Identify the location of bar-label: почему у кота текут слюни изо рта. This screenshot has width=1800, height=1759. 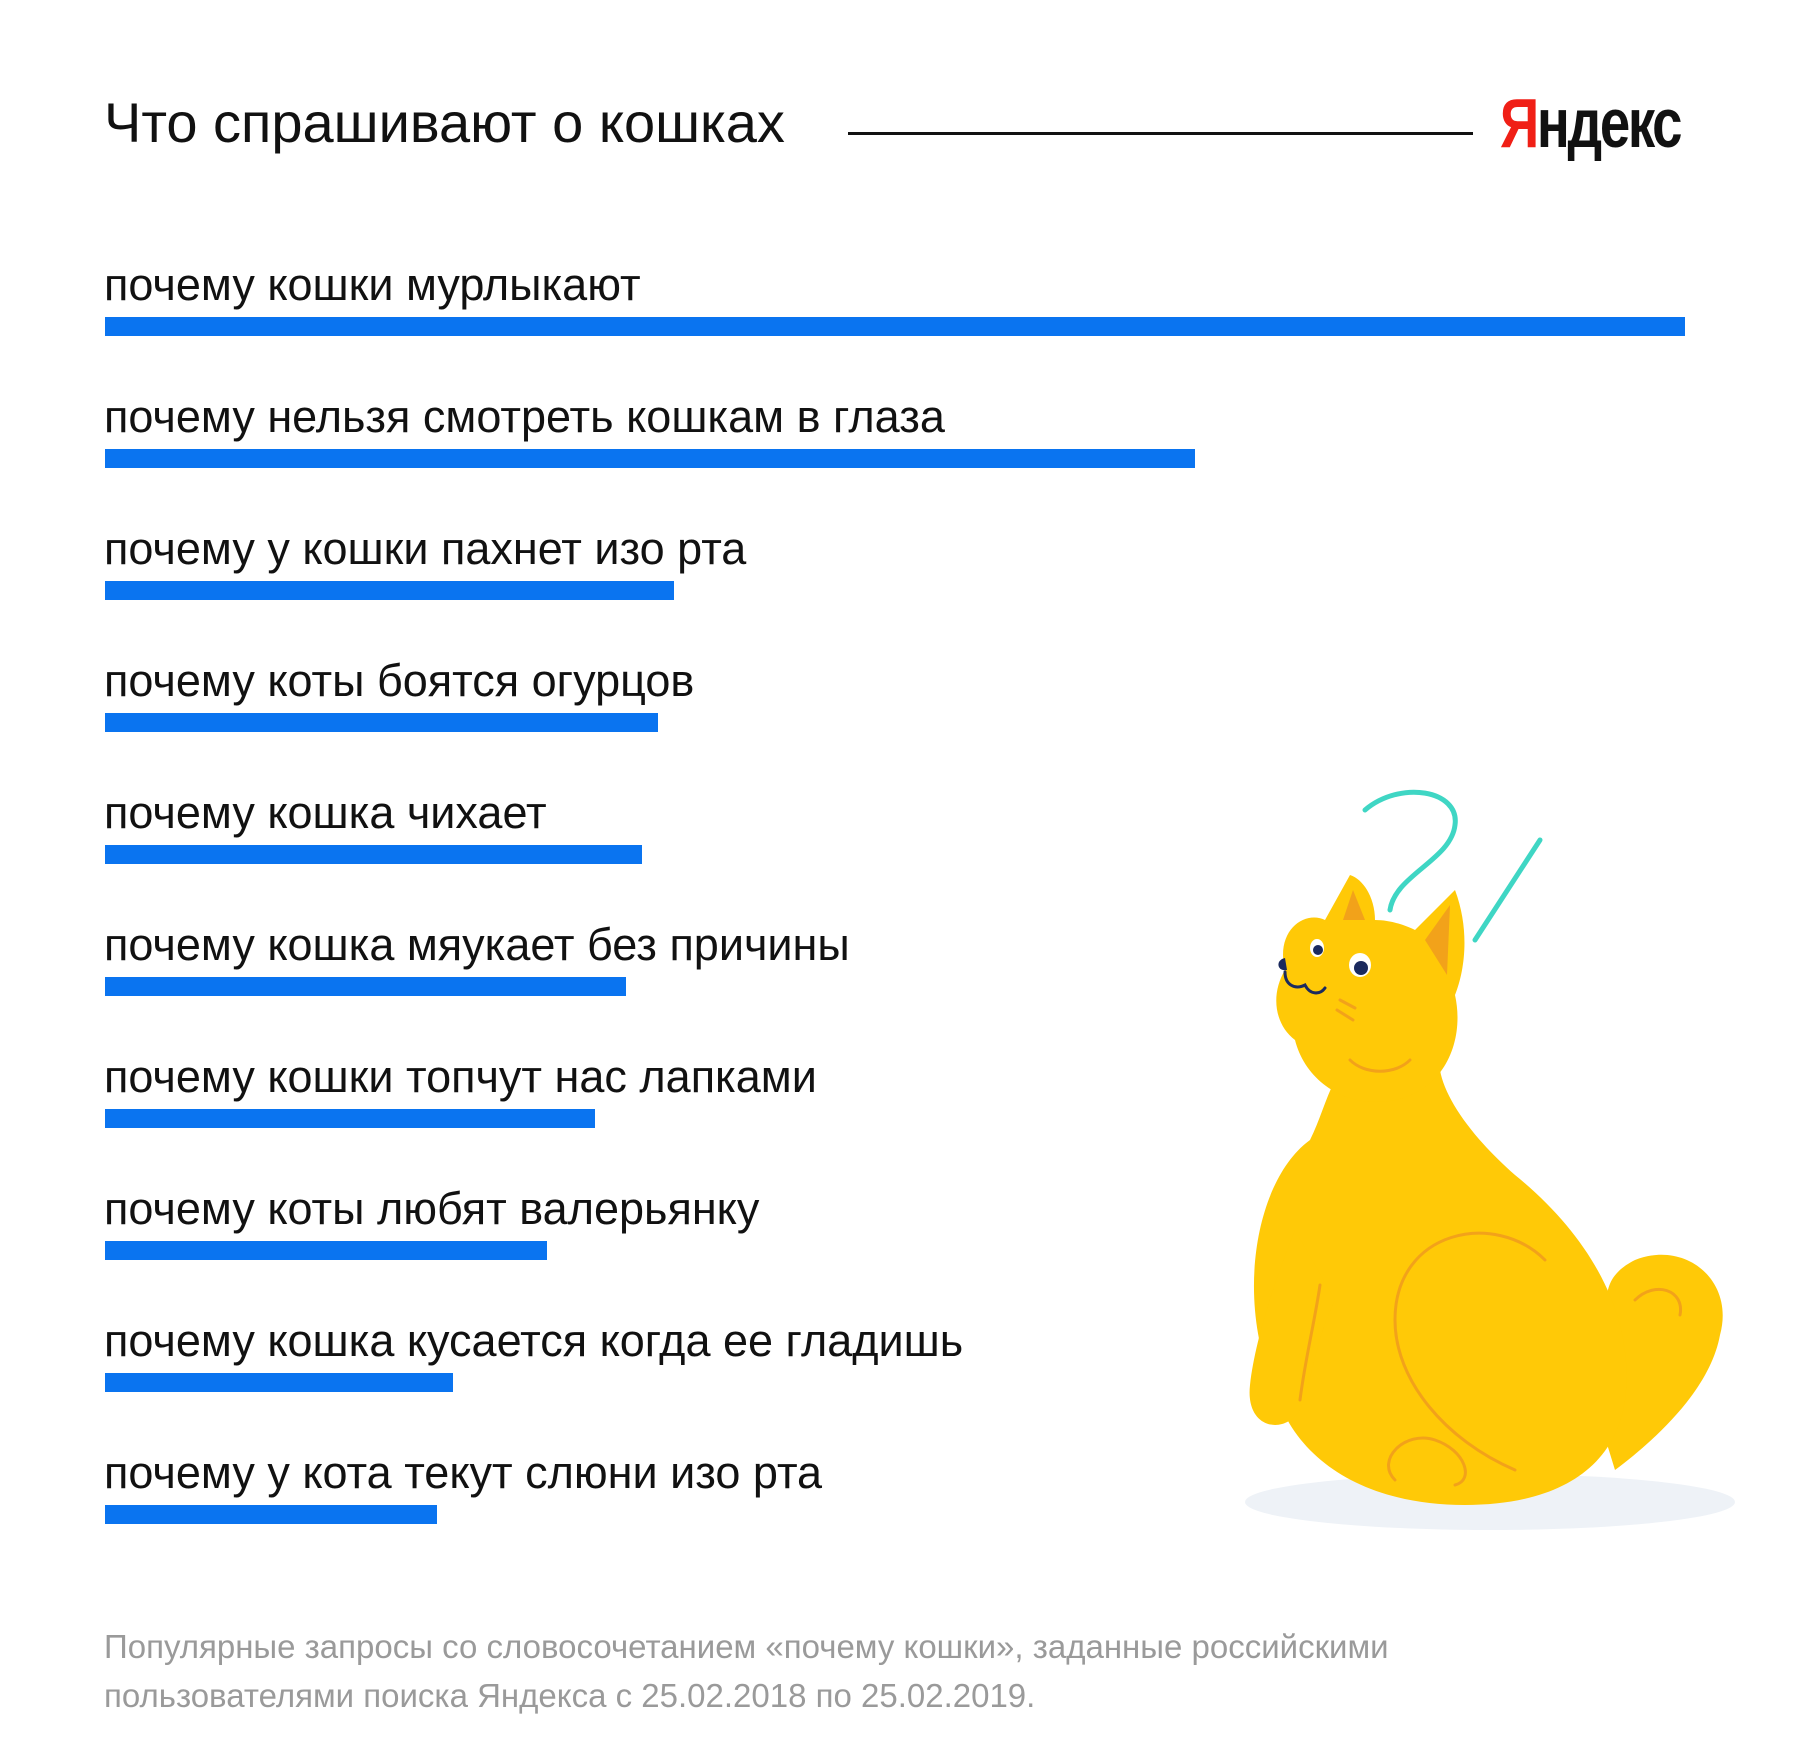
(463, 1472).